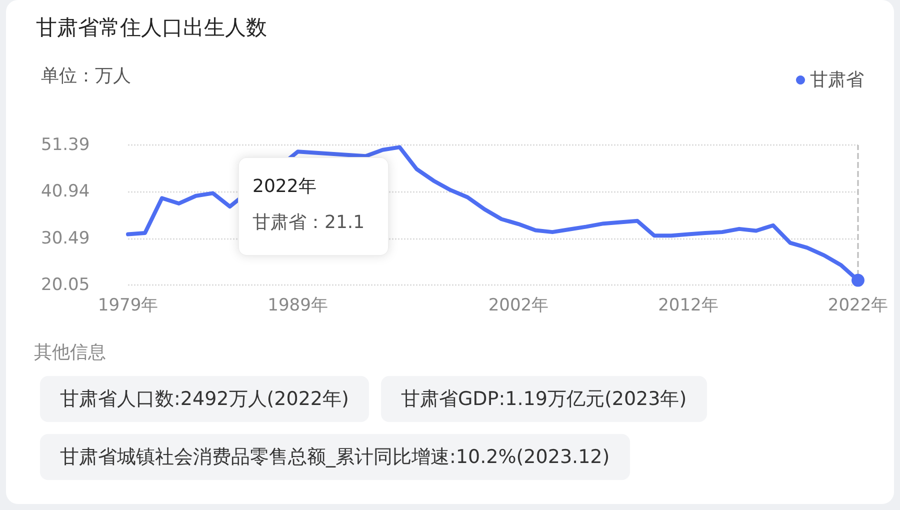  Describe the element at coordinates (335, 457) in the screenshot. I see `text: 甘肃省城镇社会消费品零售总额_累计同比增速:10.2%(2023.12)` at that location.